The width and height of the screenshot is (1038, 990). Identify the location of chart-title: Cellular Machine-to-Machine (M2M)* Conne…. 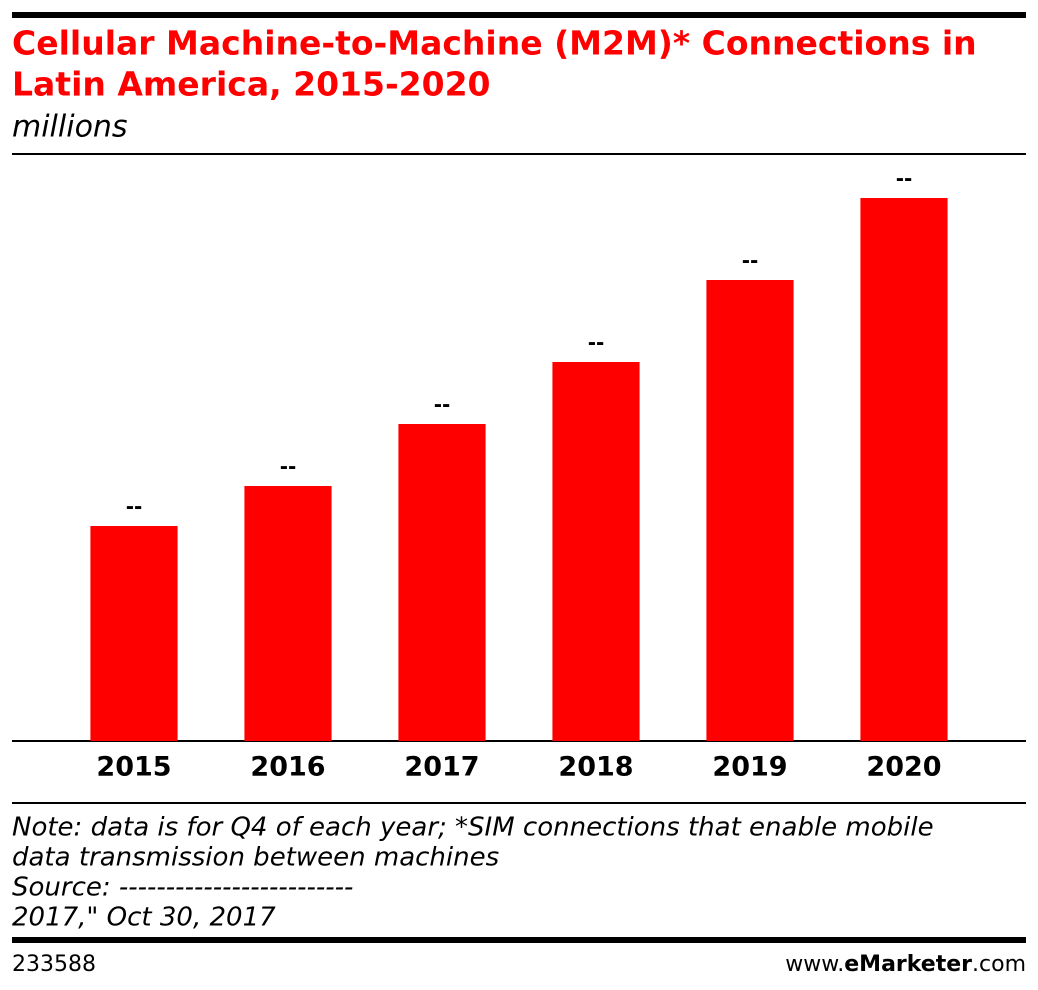
(494, 43).